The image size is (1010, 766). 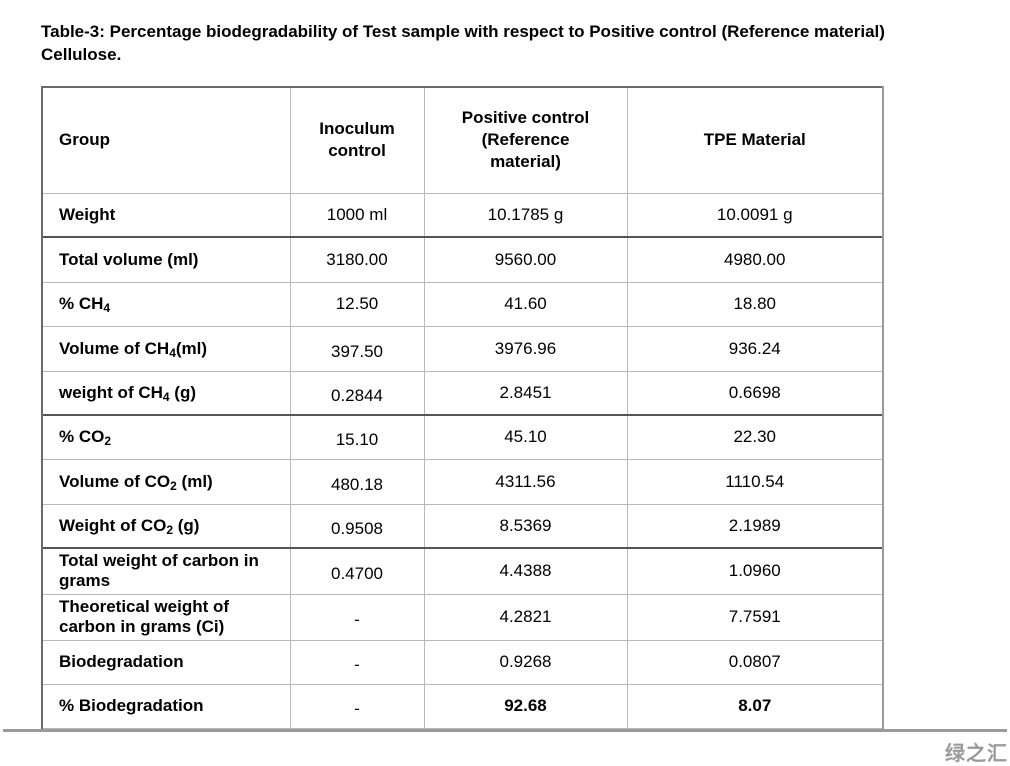 What do you see at coordinates (357, 140) in the screenshot?
I see `header-inoculum-control: Inoculum control` at bounding box center [357, 140].